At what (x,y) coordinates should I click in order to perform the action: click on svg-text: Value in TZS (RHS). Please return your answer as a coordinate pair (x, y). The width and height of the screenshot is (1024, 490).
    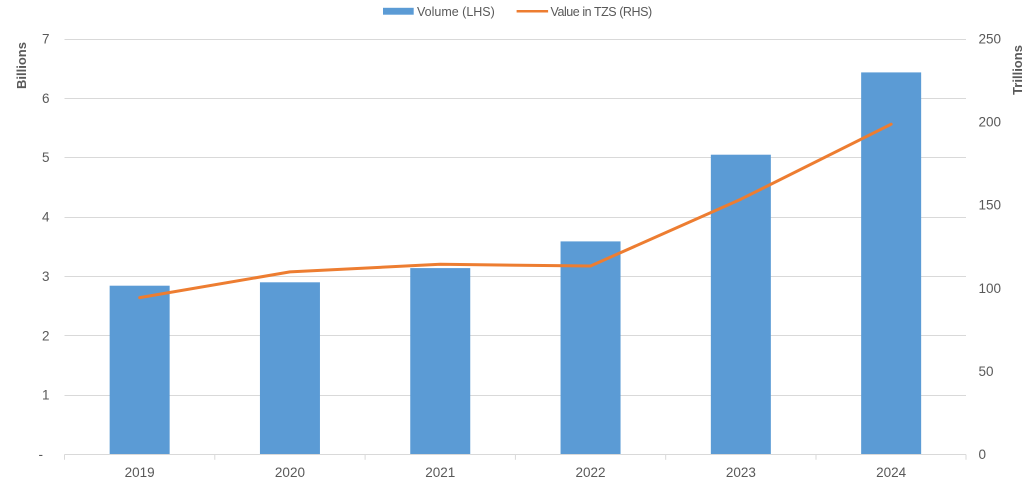
    Looking at the image, I should click on (601, 12).